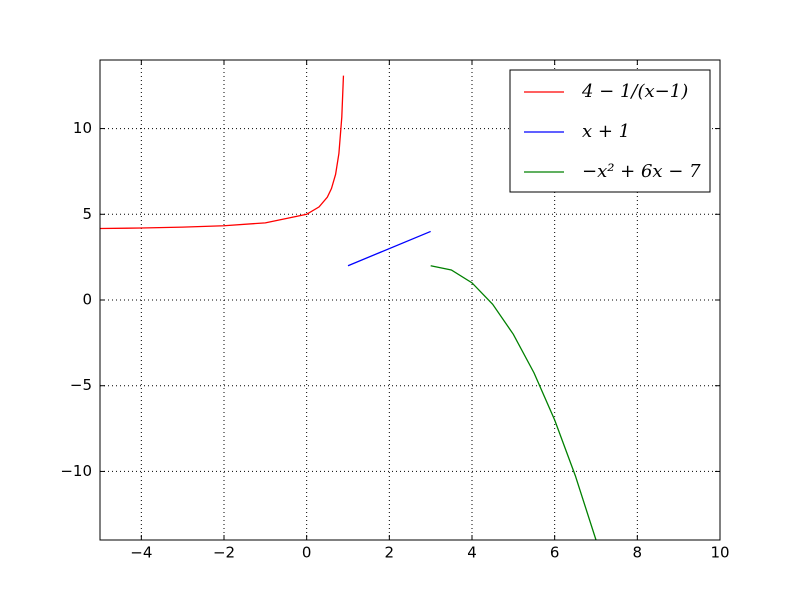 Image resolution: width=800 pixels, height=600 pixels. What do you see at coordinates (87, 300) in the screenshot?
I see `y-tick-label: 0` at bounding box center [87, 300].